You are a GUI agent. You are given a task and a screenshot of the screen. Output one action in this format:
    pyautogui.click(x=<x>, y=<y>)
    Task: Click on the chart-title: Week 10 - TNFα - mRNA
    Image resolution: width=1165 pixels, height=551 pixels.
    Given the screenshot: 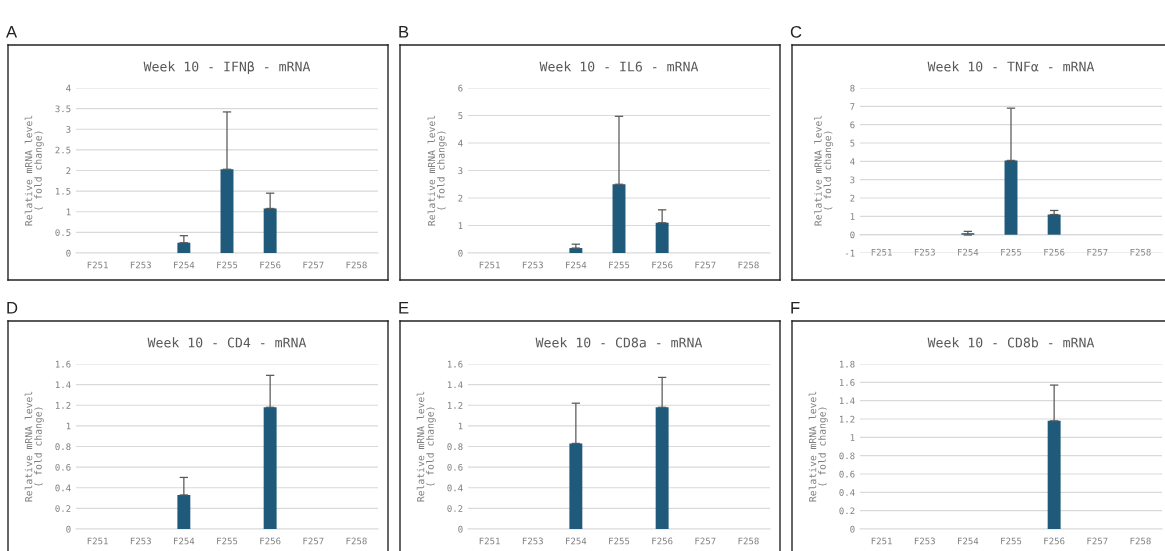 What is the action you would take?
    pyautogui.click(x=1011, y=66)
    